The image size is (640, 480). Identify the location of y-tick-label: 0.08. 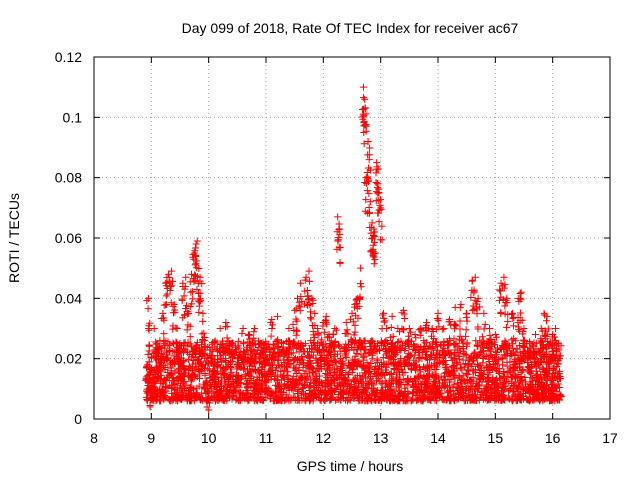
(68, 178).